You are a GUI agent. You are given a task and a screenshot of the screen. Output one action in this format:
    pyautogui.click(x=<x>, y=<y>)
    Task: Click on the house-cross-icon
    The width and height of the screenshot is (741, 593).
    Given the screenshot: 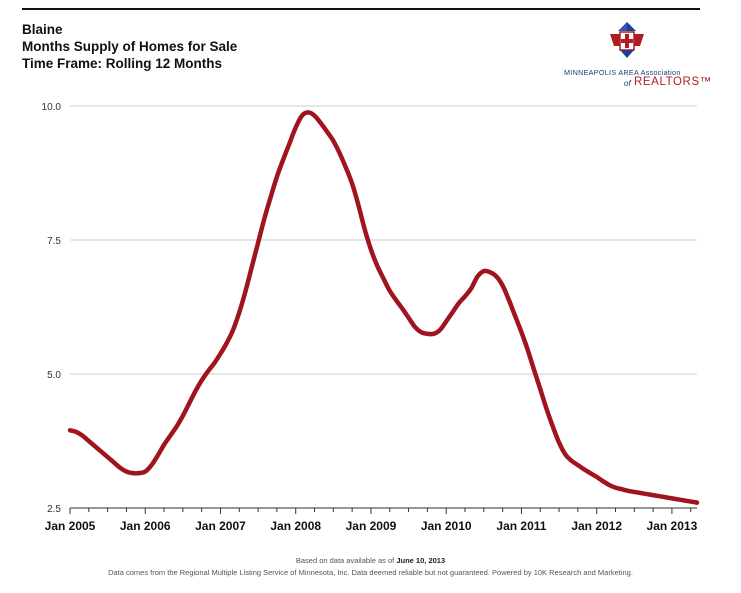 What is the action you would take?
    pyautogui.click(x=627, y=40)
    